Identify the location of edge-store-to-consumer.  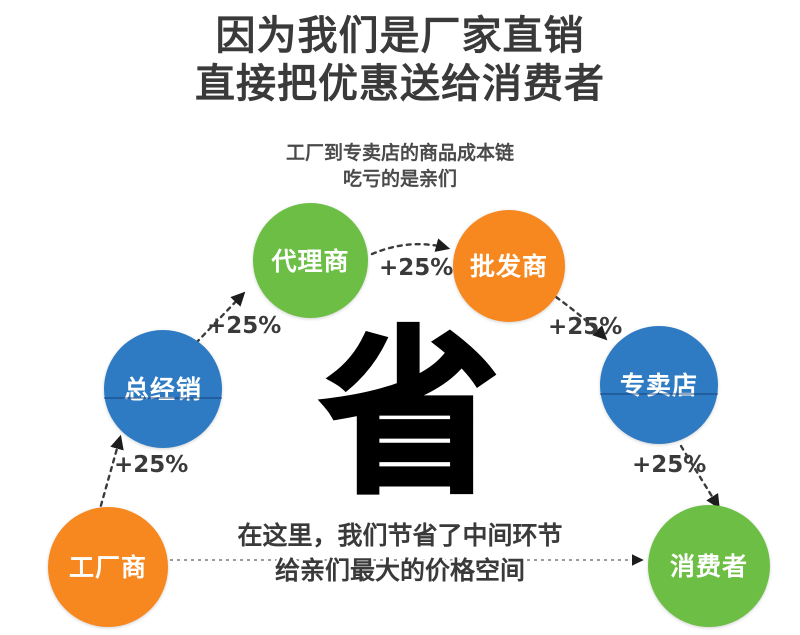
(699, 476).